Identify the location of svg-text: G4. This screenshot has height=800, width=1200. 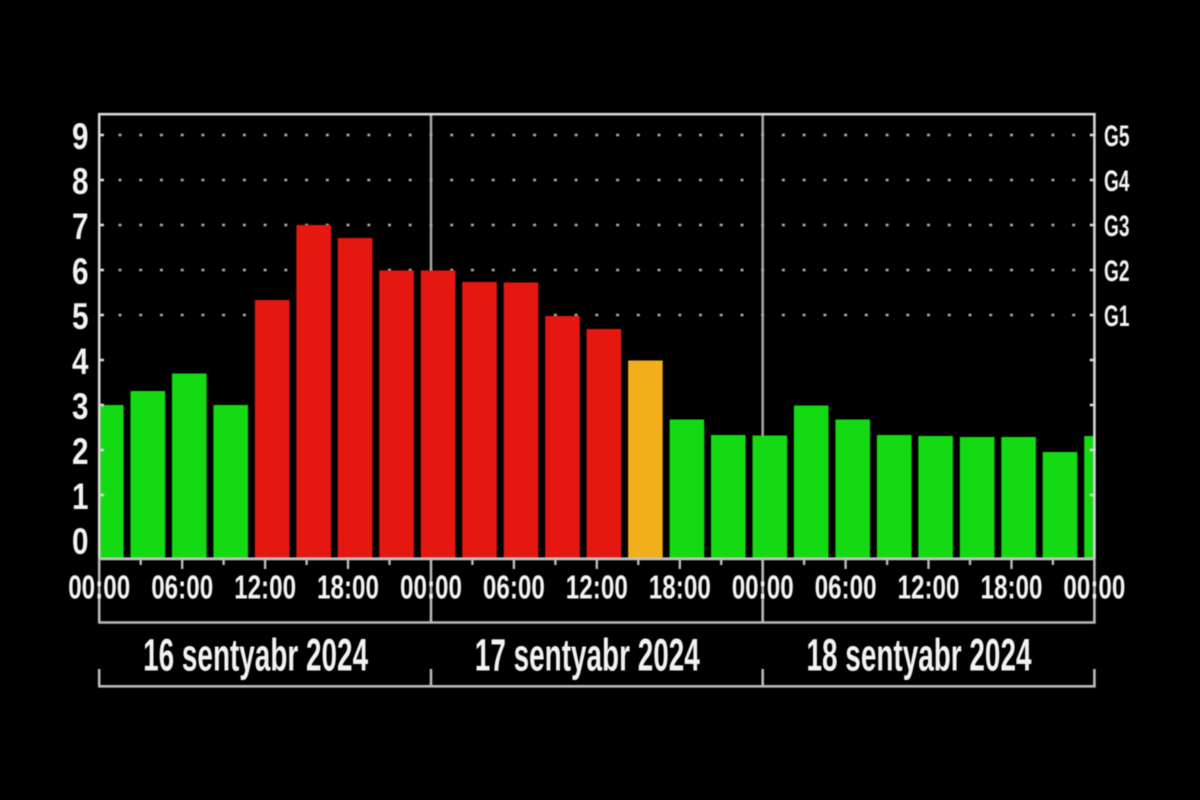
(1117, 181).